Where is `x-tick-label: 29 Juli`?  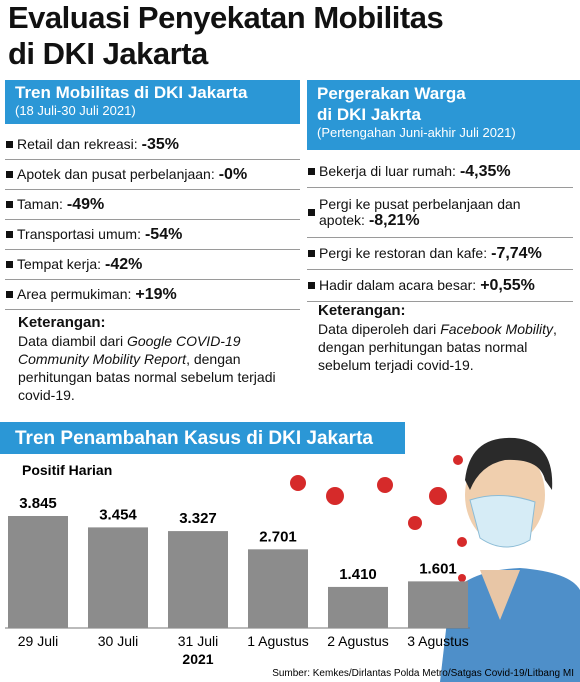 x-tick-label: 29 Juli is located at coordinates (38, 641).